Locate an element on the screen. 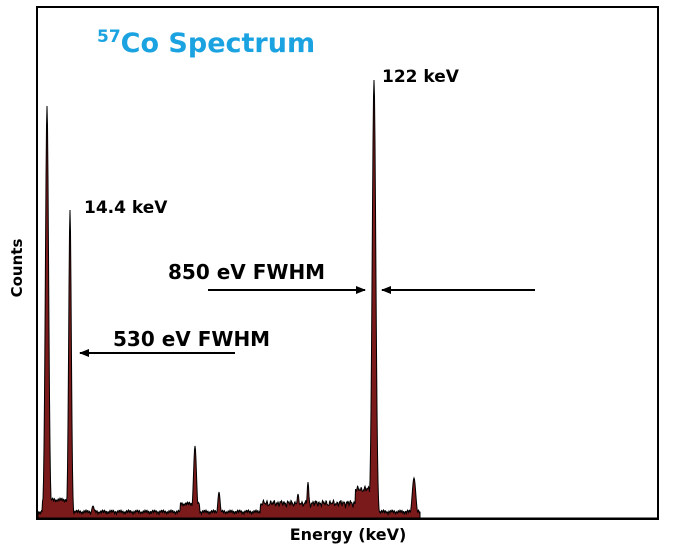 Image resolution: width=681 pixels, height=544 pixels. peak-label-122: 122 keV is located at coordinates (421, 77).